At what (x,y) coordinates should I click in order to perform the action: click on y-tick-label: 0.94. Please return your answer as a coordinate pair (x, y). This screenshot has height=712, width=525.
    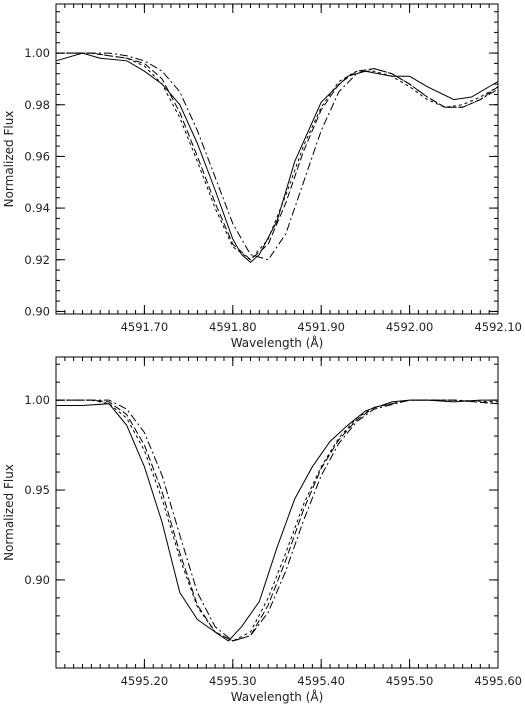
    Looking at the image, I should click on (37, 208).